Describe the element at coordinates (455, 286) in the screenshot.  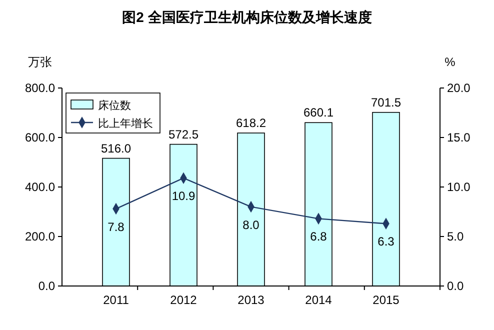
I see `y2-tick-label: 0.0` at that location.